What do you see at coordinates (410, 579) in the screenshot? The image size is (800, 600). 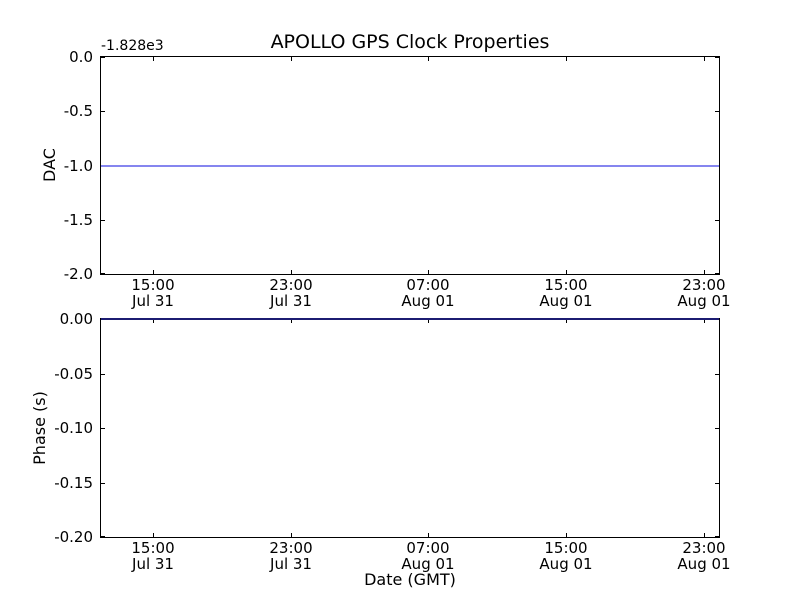 I see `x-axis-label-date-gmt: Date (GMT)` at bounding box center [410, 579].